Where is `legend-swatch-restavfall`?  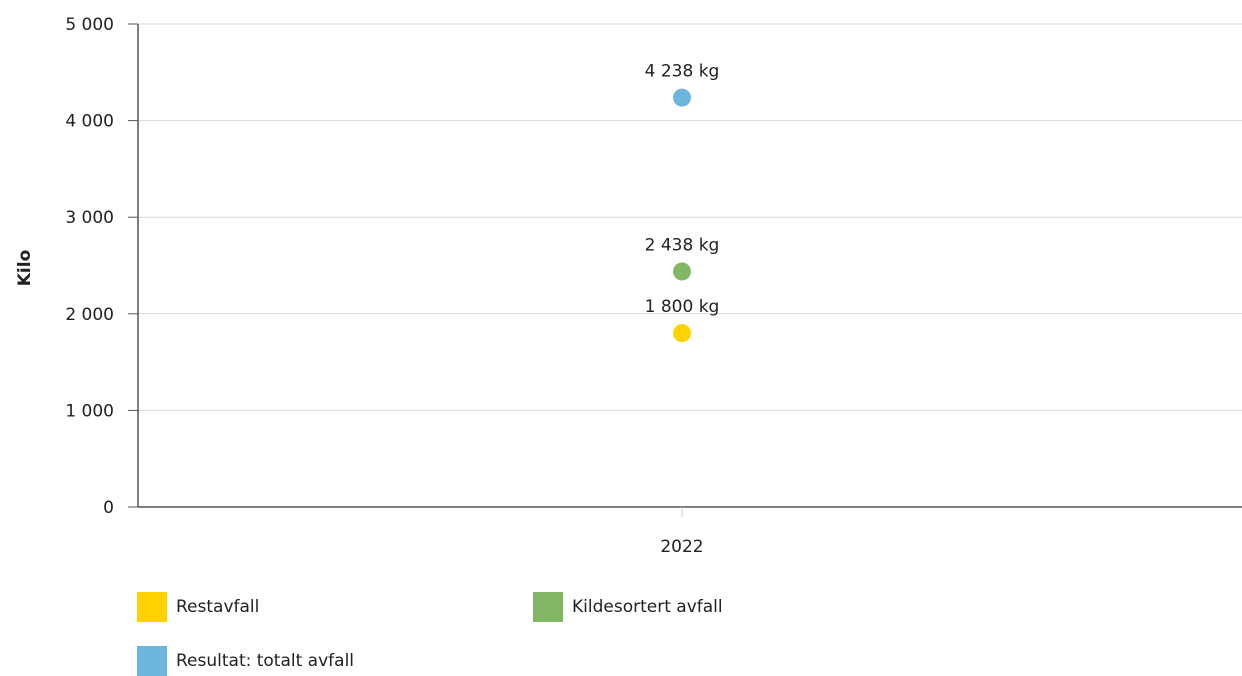 legend-swatch-restavfall is located at coordinates (152, 607).